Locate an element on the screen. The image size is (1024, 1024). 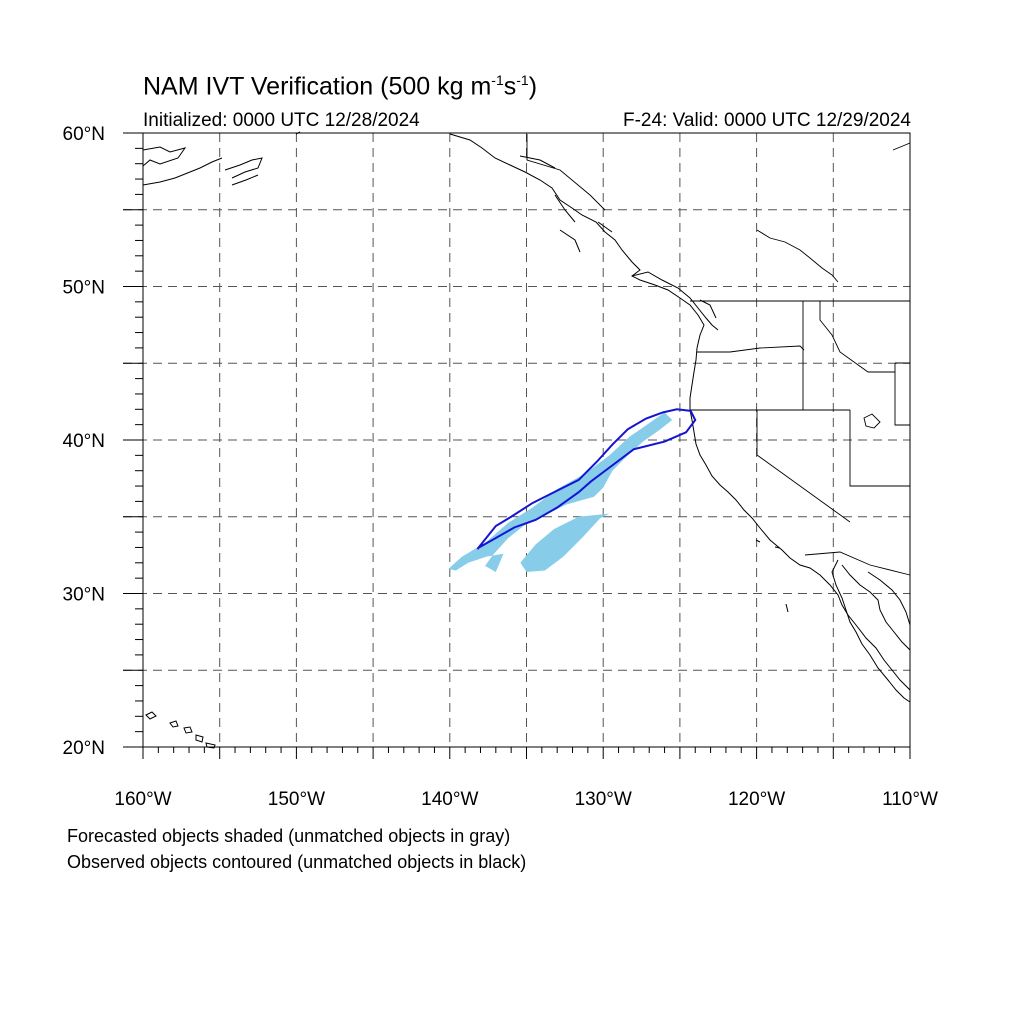
initialized-label: Initialized: 0000 UTC 12/28/2024 is located at coordinates (281, 120).